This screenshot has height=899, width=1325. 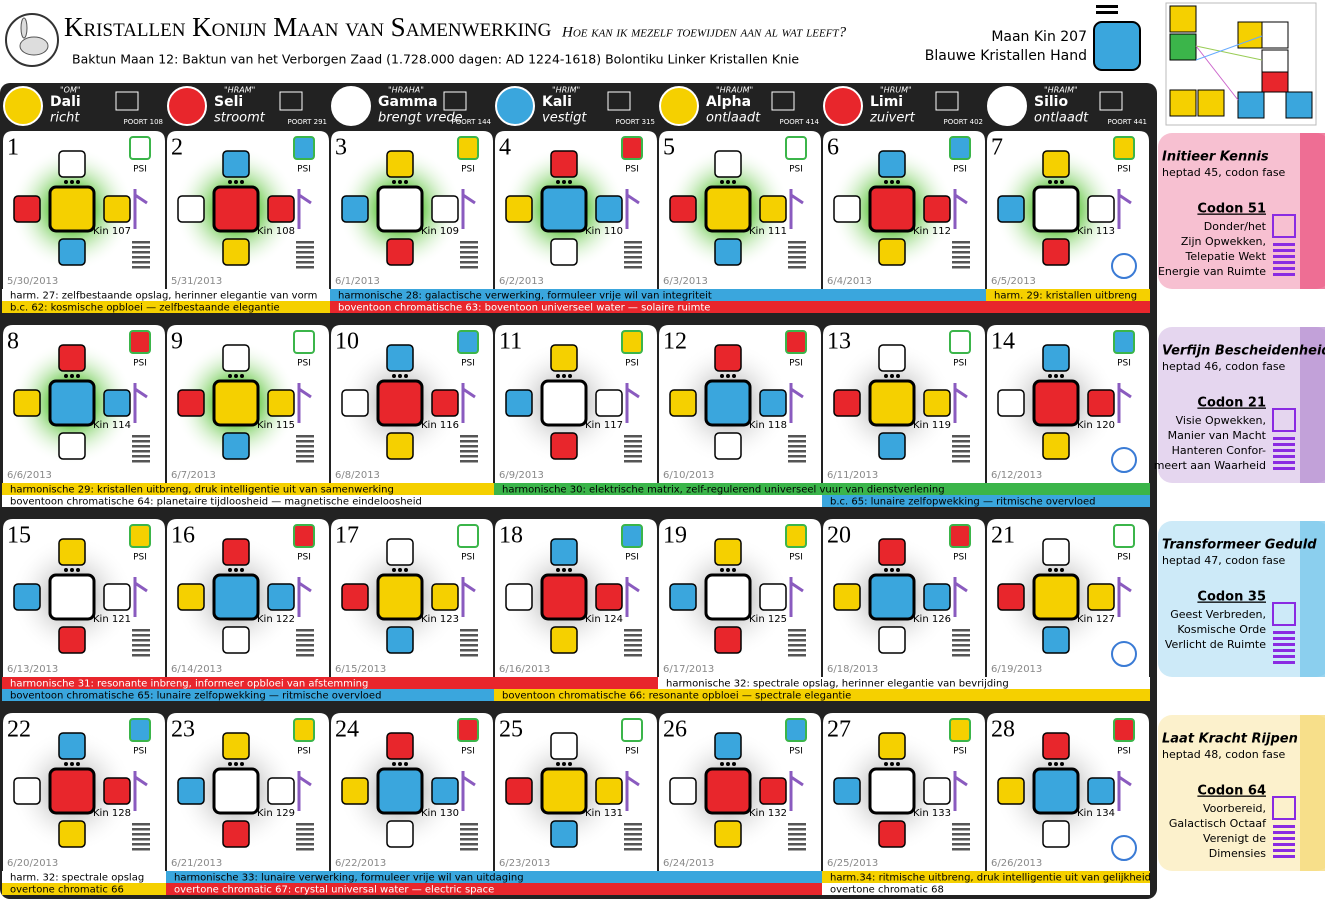 What do you see at coordinates (70, 90) in the screenshot?
I see `plasma-mantra: "OM"` at bounding box center [70, 90].